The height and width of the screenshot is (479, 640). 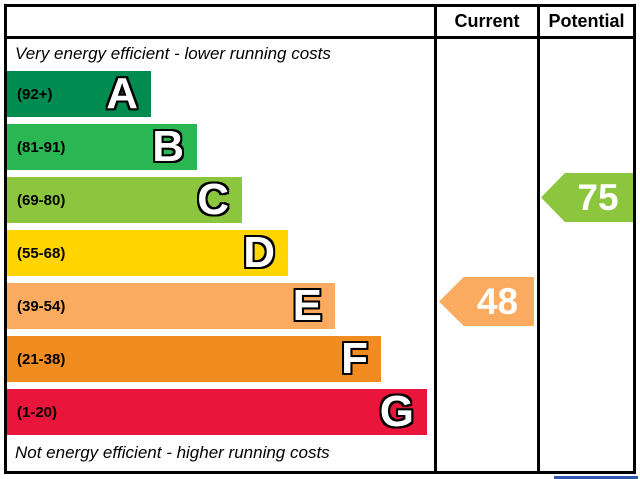 I want to click on band-range-label: (55-68), so click(x=41, y=253).